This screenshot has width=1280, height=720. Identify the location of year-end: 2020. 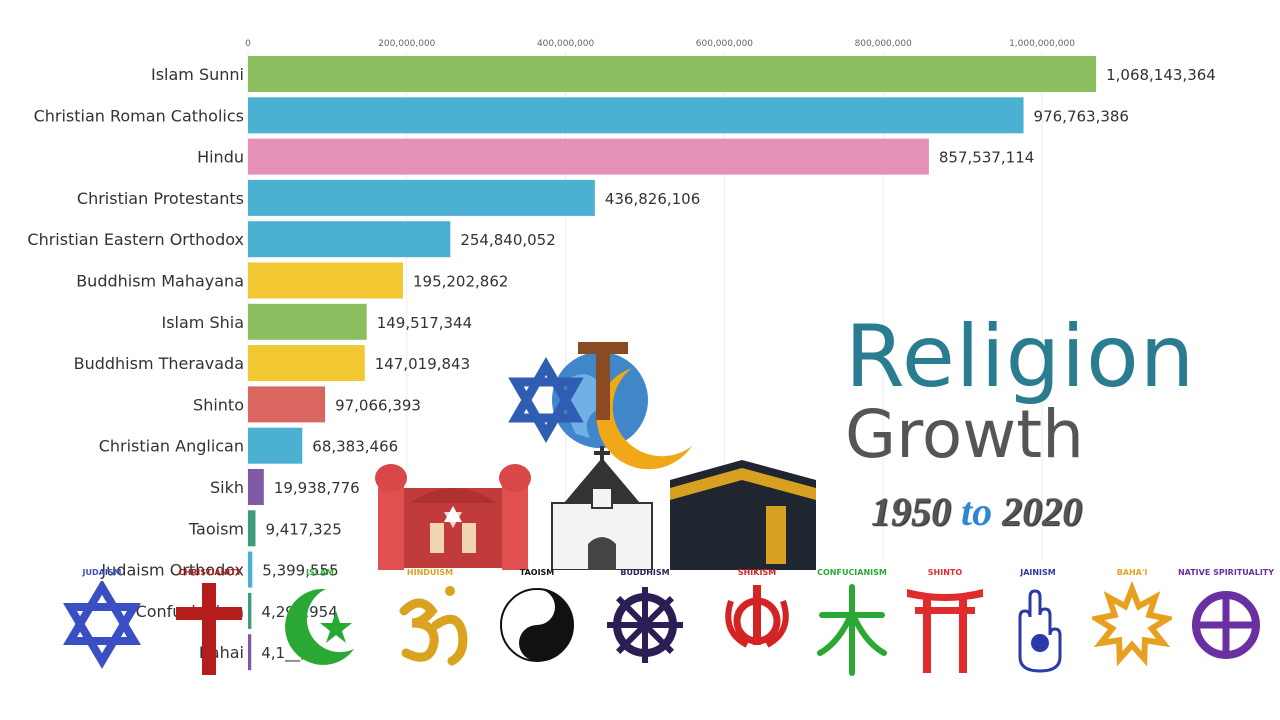
(1042, 511).